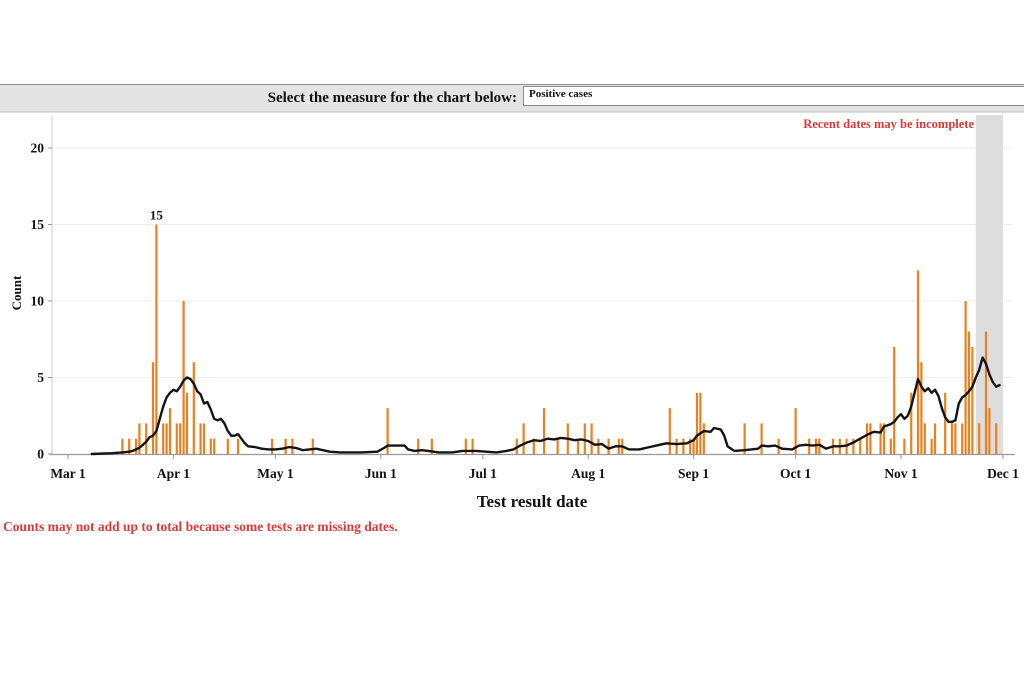 This screenshot has height=683, width=1024. Describe the element at coordinates (532, 501) in the screenshot. I see `x-axis-title: Test result date` at that location.